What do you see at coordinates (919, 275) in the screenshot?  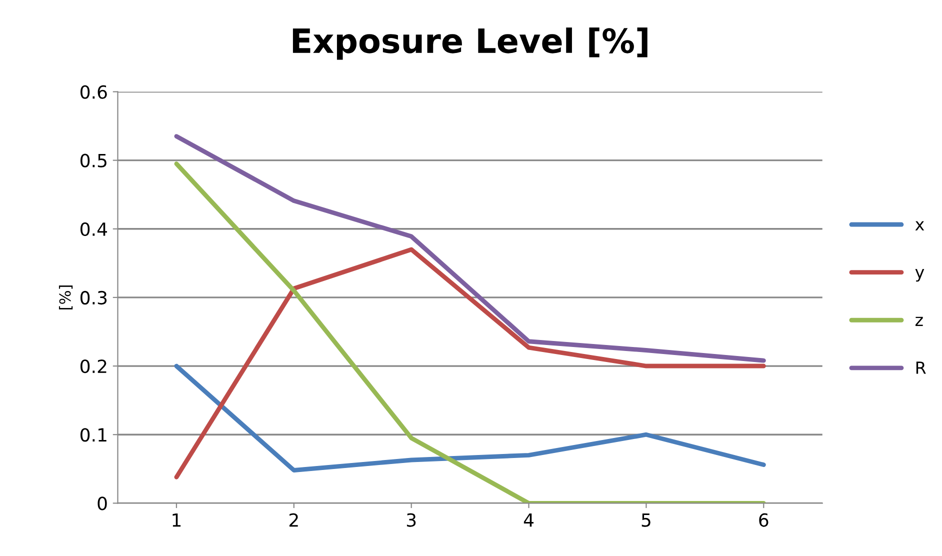 I see `legend-label: y` at bounding box center [919, 275].